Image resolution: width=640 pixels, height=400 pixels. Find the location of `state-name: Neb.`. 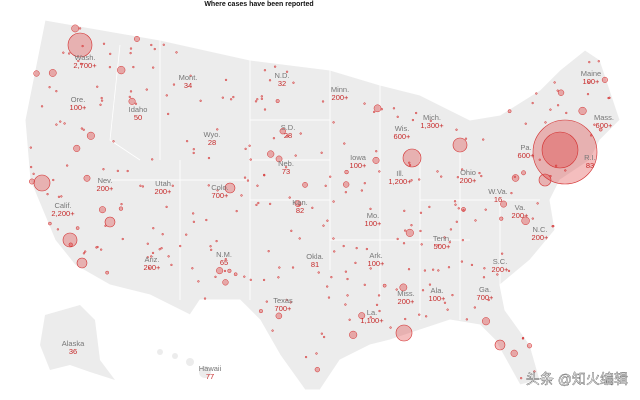

state-name: Neb. is located at coordinates (286, 163).